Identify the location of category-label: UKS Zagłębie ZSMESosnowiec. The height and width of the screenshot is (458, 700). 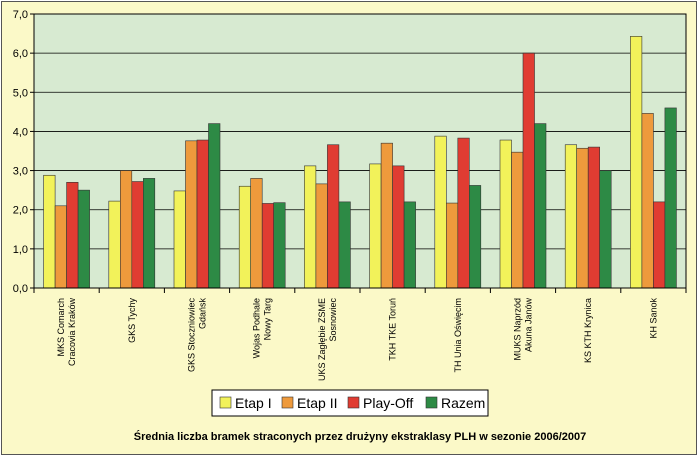
(327, 340).